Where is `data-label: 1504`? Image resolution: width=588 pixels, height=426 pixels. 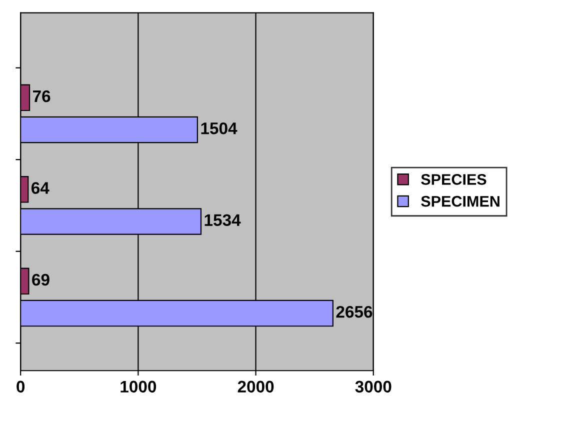
data-label: 1504 is located at coordinates (219, 128).